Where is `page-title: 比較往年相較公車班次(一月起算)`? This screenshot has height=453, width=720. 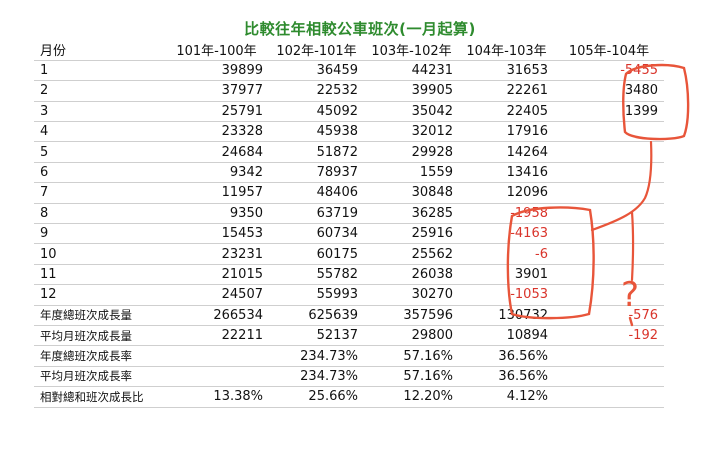
page-title: 比較往年相較公車班次(一月起算) is located at coordinates (360, 29).